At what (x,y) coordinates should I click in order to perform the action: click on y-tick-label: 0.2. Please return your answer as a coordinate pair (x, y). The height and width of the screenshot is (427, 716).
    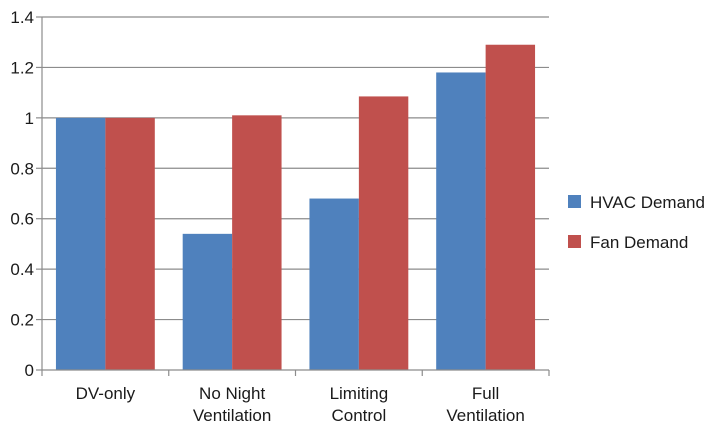
    Looking at the image, I should click on (22, 320).